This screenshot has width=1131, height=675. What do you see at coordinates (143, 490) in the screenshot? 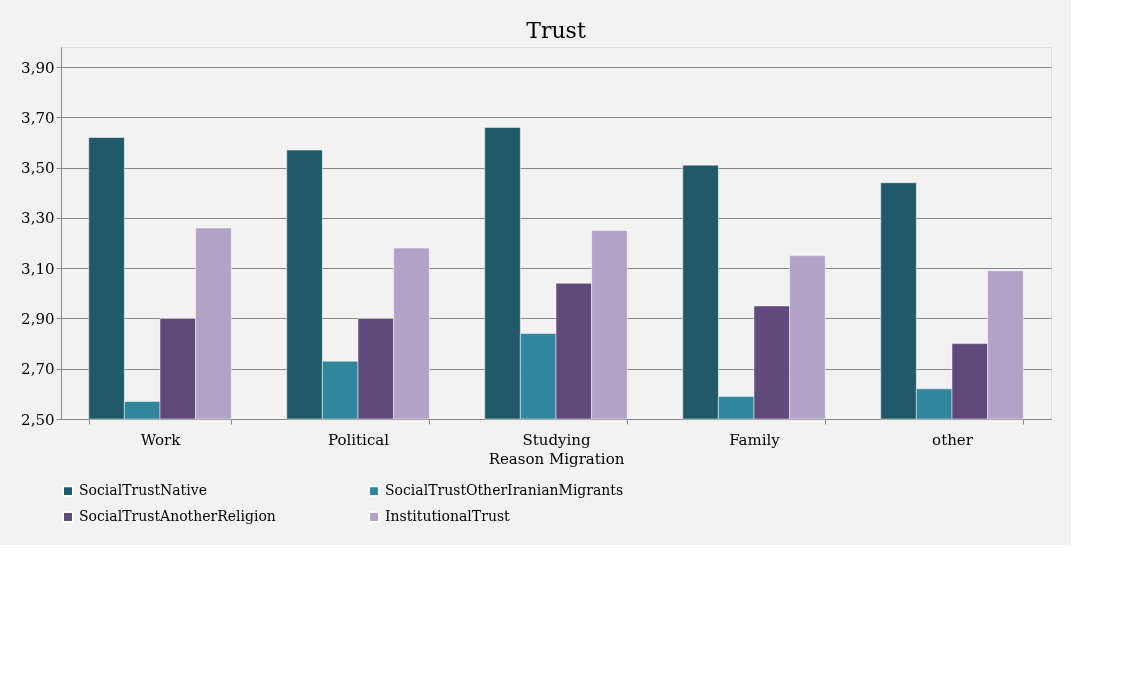
I see `legend-label: SocialTrustNative` at bounding box center [143, 490].